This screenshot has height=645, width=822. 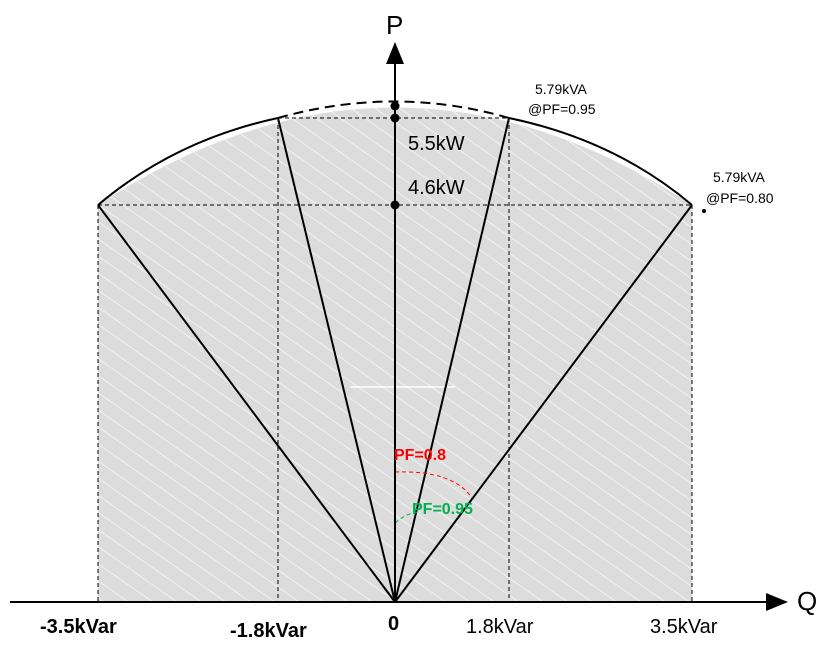 What do you see at coordinates (436, 188) in the screenshot?
I see `label-46kw: 4.6kW` at bounding box center [436, 188].